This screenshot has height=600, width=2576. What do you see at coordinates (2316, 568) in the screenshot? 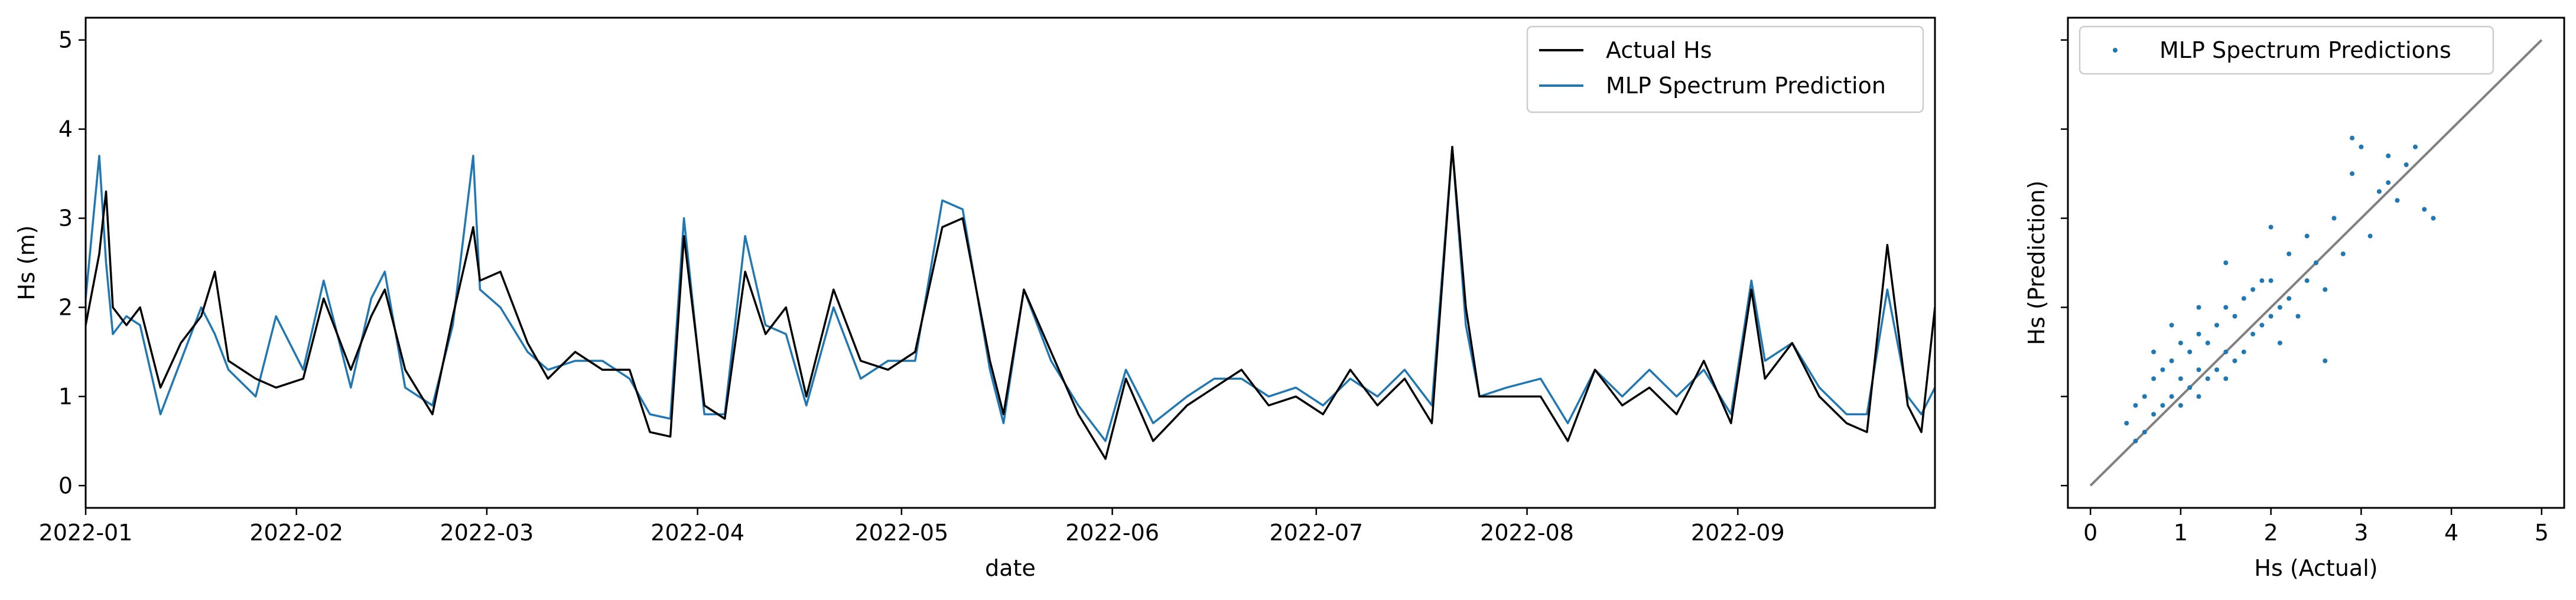
I see `scatter-x-axis-label: Hs (Actual)` at bounding box center [2316, 568].